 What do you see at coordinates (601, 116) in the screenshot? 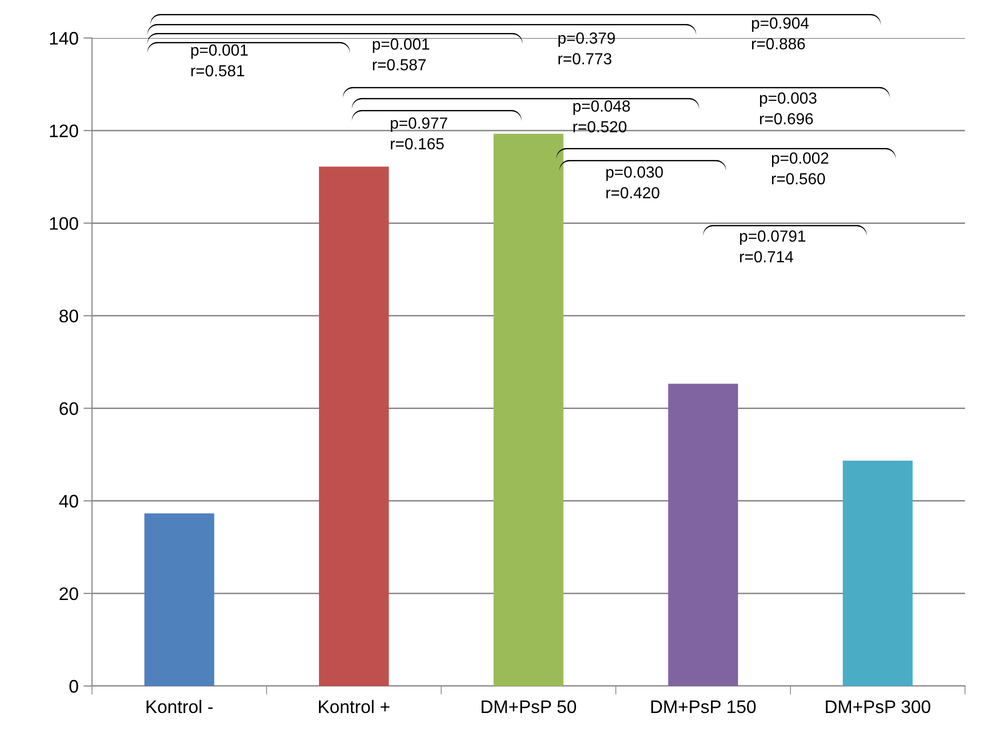
I see `annotation: p=0.048 r=0.520` at bounding box center [601, 116].